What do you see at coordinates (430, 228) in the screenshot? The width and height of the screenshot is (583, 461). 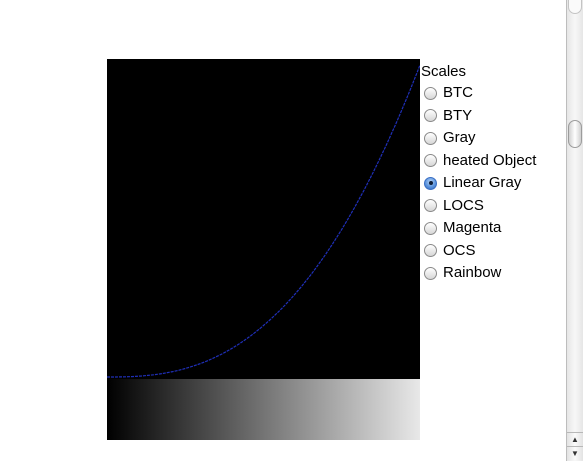 I see `radio-magenta` at bounding box center [430, 228].